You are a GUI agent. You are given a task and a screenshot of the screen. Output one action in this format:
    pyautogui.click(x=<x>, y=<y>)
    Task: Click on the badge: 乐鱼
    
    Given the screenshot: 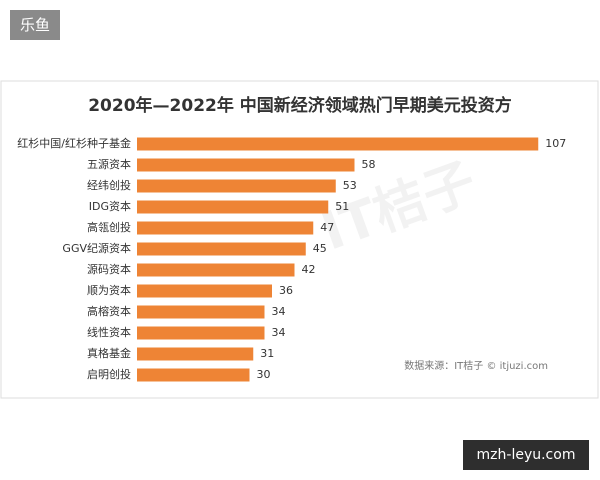 What is the action you would take?
    pyautogui.click(x=35, y=25)
    